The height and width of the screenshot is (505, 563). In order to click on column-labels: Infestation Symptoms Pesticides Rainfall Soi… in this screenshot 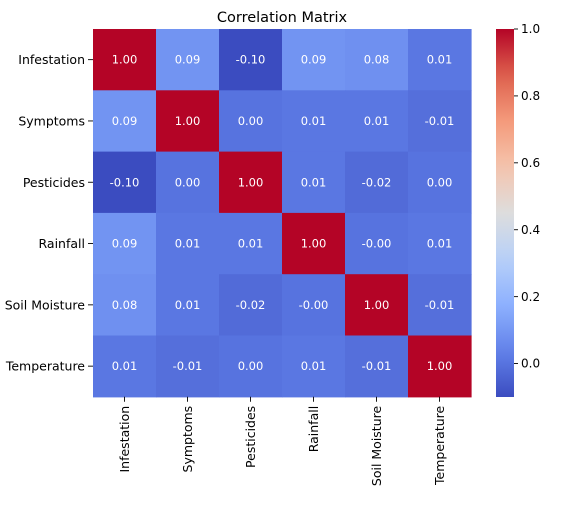, I will do `click(282, 441)`.